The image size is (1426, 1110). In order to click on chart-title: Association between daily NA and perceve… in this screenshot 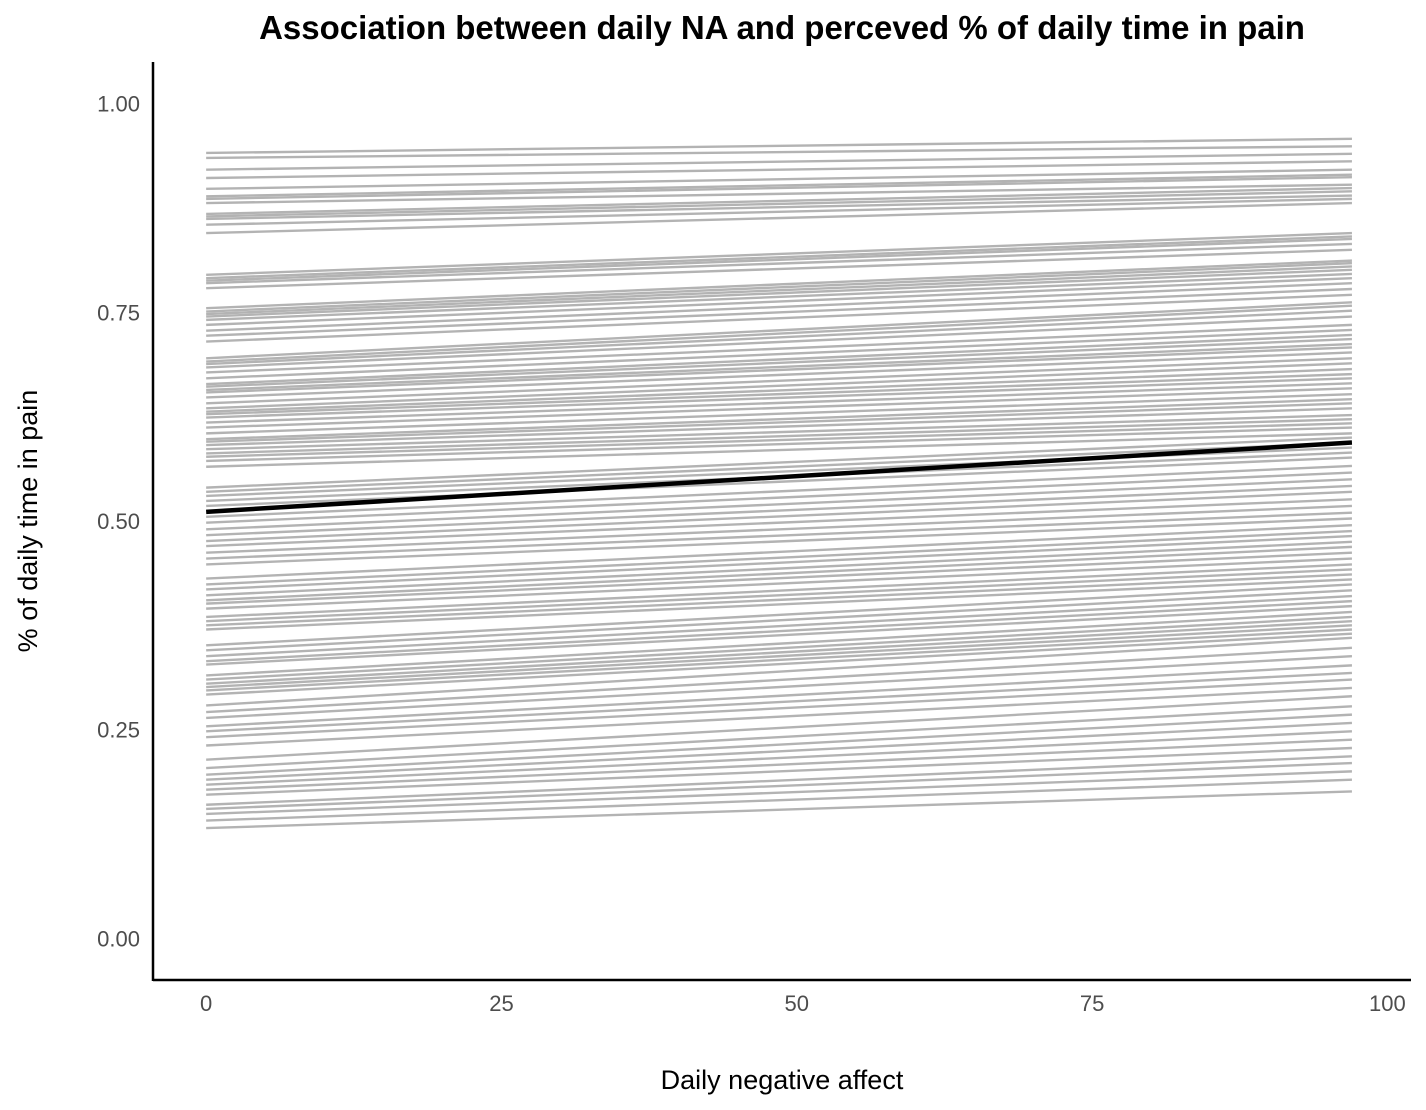, I will do `click(782, 27)`.